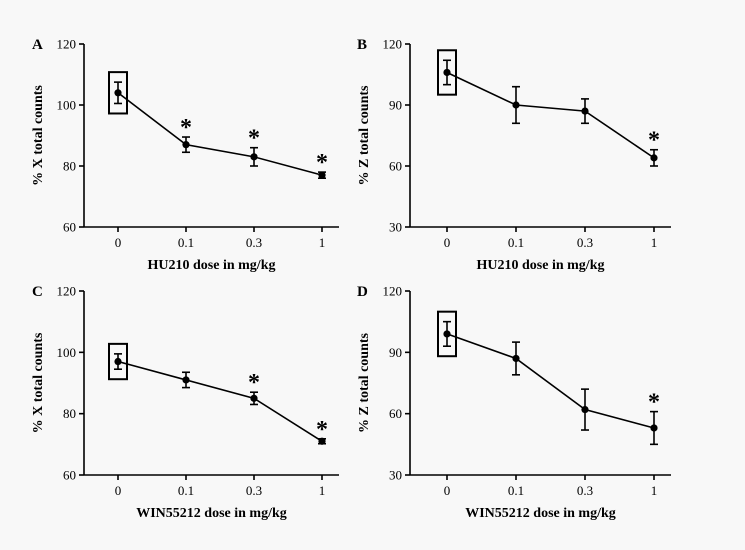  Describe the element at coordinates (362, 292) in the screenshot. I see `panel-letter: D` at that location.